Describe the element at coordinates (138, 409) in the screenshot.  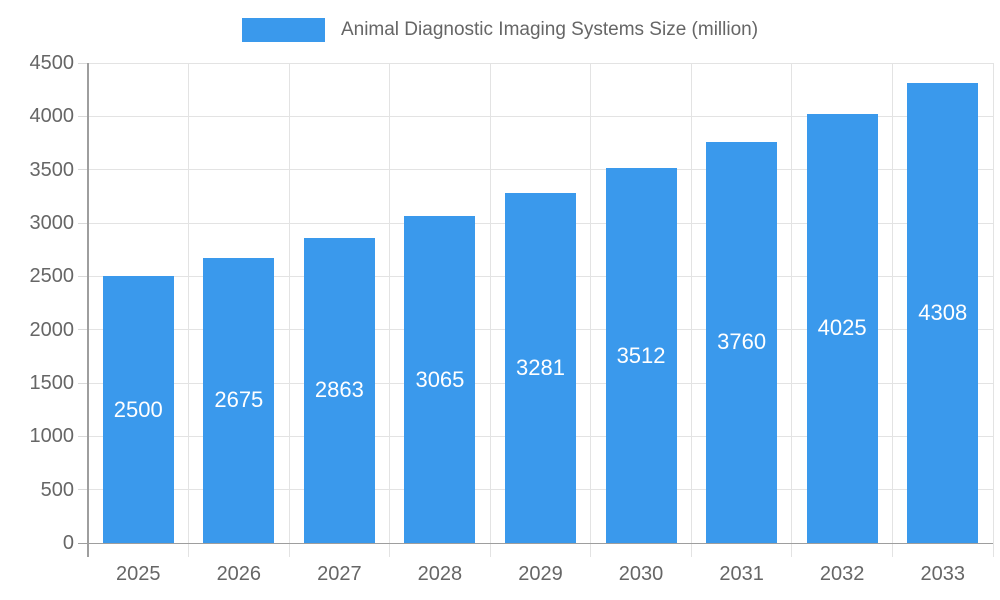
I see `bar-2025` at that location.